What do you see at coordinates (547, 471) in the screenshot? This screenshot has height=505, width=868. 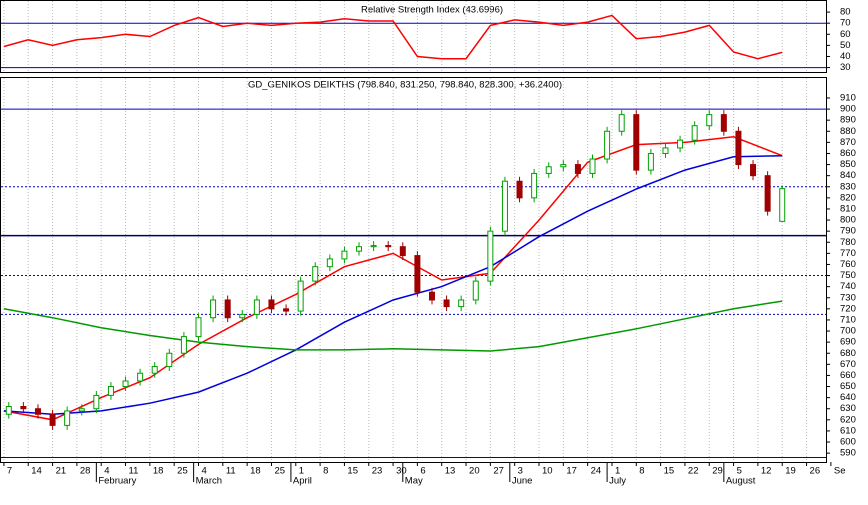 I see `x-tick-label: 10` at bounding box center [547, 471].